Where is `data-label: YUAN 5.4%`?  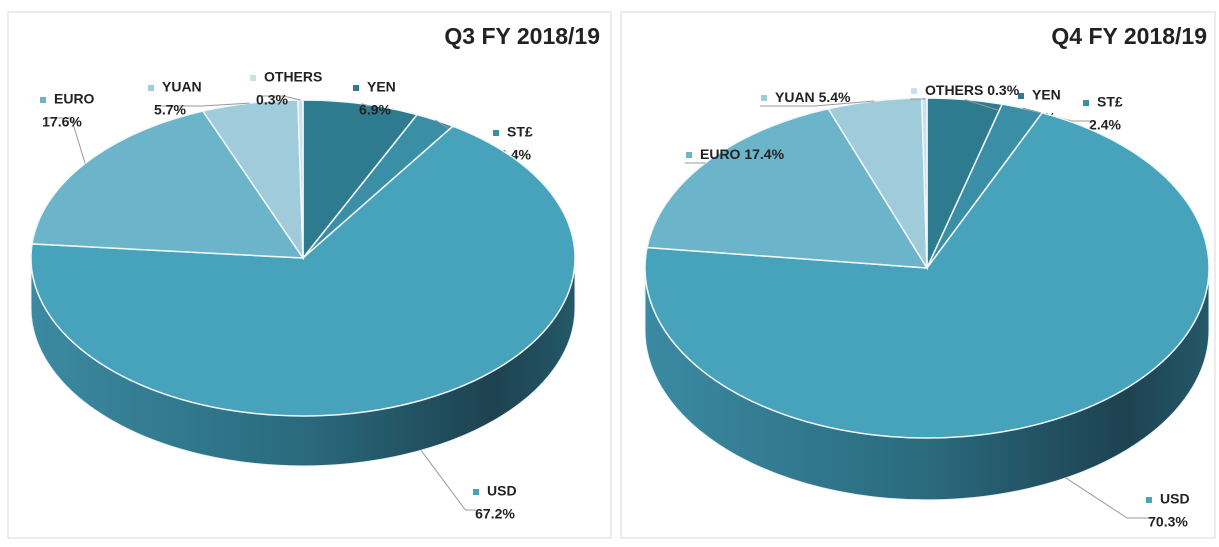
data-label: YUAN 5.4% is located at coordinates (813, 97).